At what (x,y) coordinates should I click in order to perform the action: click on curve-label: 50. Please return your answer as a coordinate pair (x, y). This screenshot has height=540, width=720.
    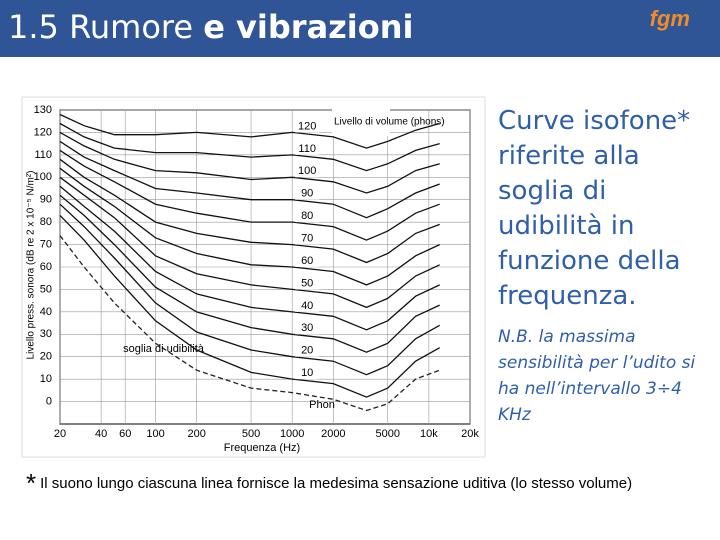
    Looking at the image, I should click on (307, 283).